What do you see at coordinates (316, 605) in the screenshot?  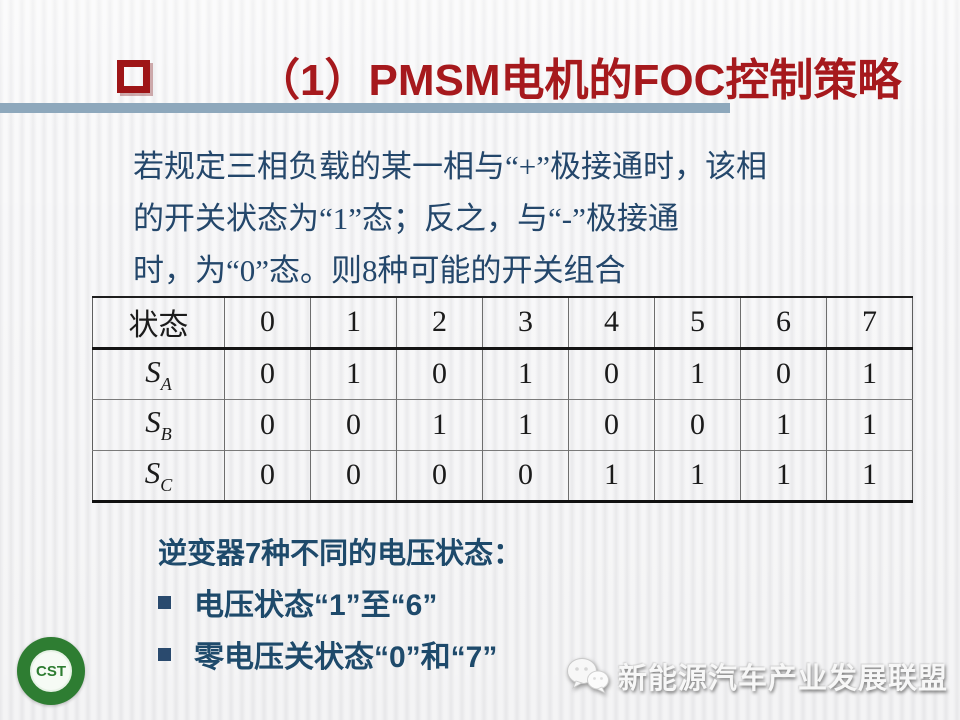 I see `note-text: 电压状态“1”至“6”` at bounding box center [316, 605].